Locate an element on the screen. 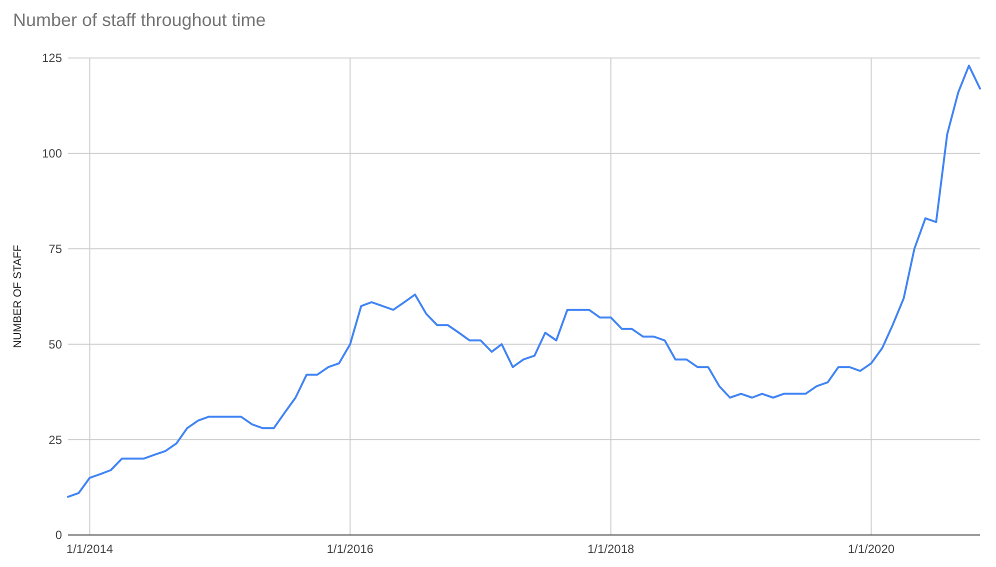 This screenshot has height=567, width=996. y-tick-label: 25 is located at coordinates (55, 439).